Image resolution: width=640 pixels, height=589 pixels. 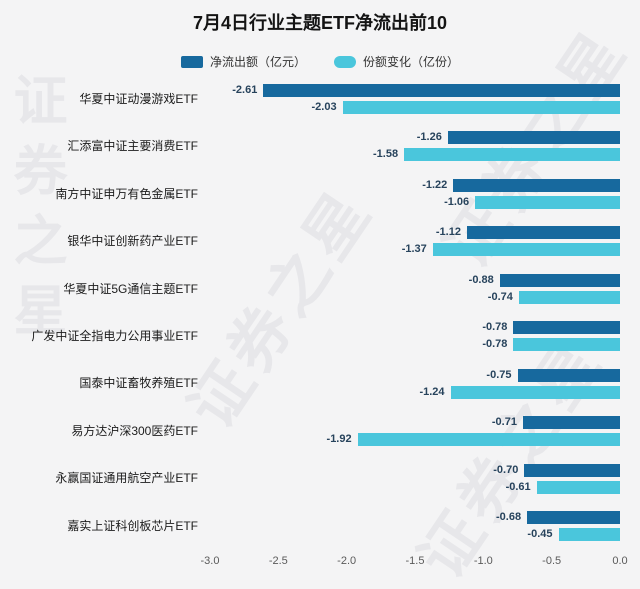 I want to click on legend-swatch-net-outflow, so click(x=191, y=61).